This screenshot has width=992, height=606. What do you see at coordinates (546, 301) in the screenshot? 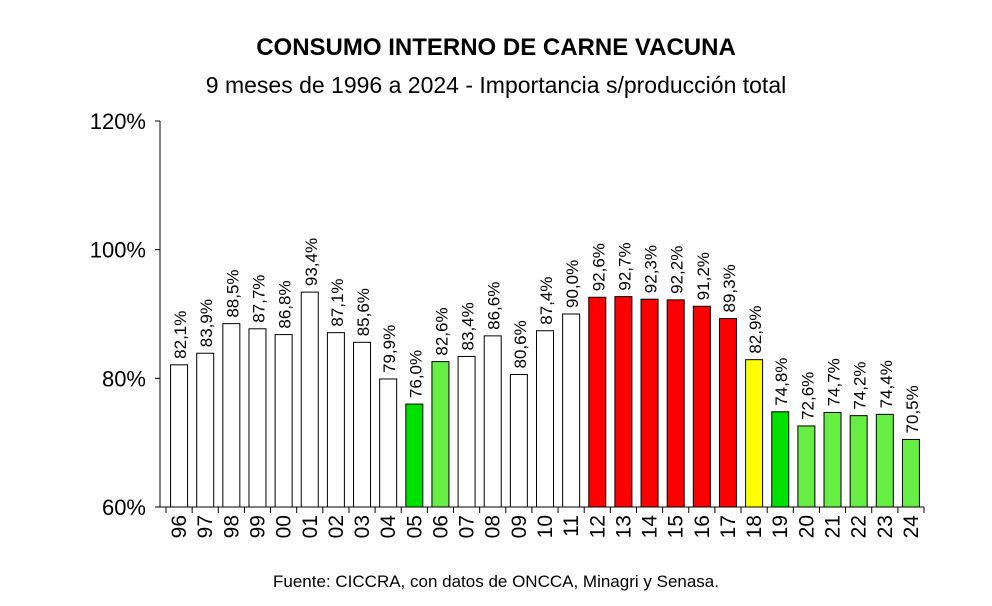
I see `data-label: 87,4%` at bounding box center [546, 301].